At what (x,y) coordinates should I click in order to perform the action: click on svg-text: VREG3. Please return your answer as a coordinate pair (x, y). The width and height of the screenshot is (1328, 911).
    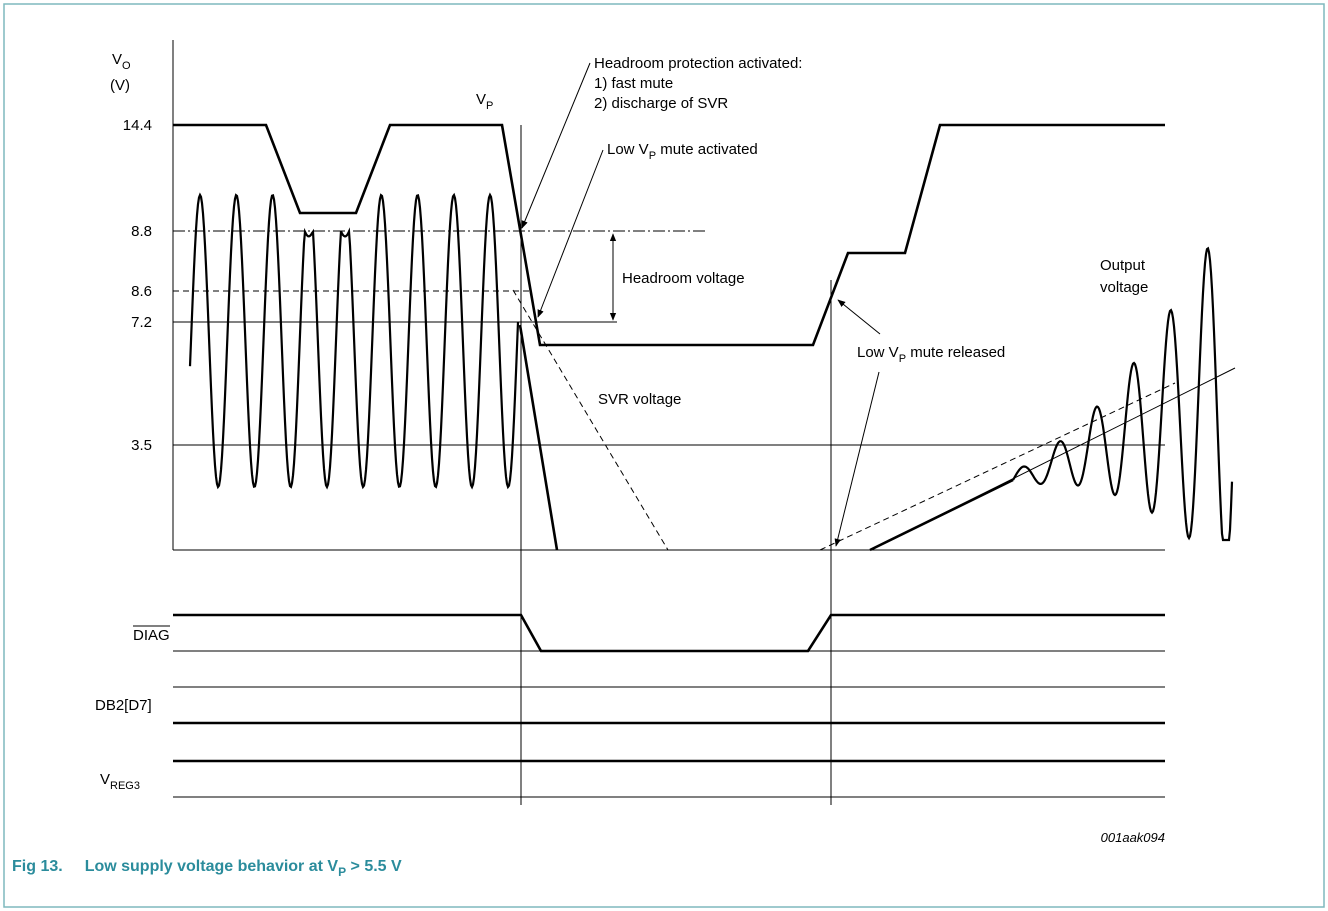
    Looking at the image, I should click on (120, 781).